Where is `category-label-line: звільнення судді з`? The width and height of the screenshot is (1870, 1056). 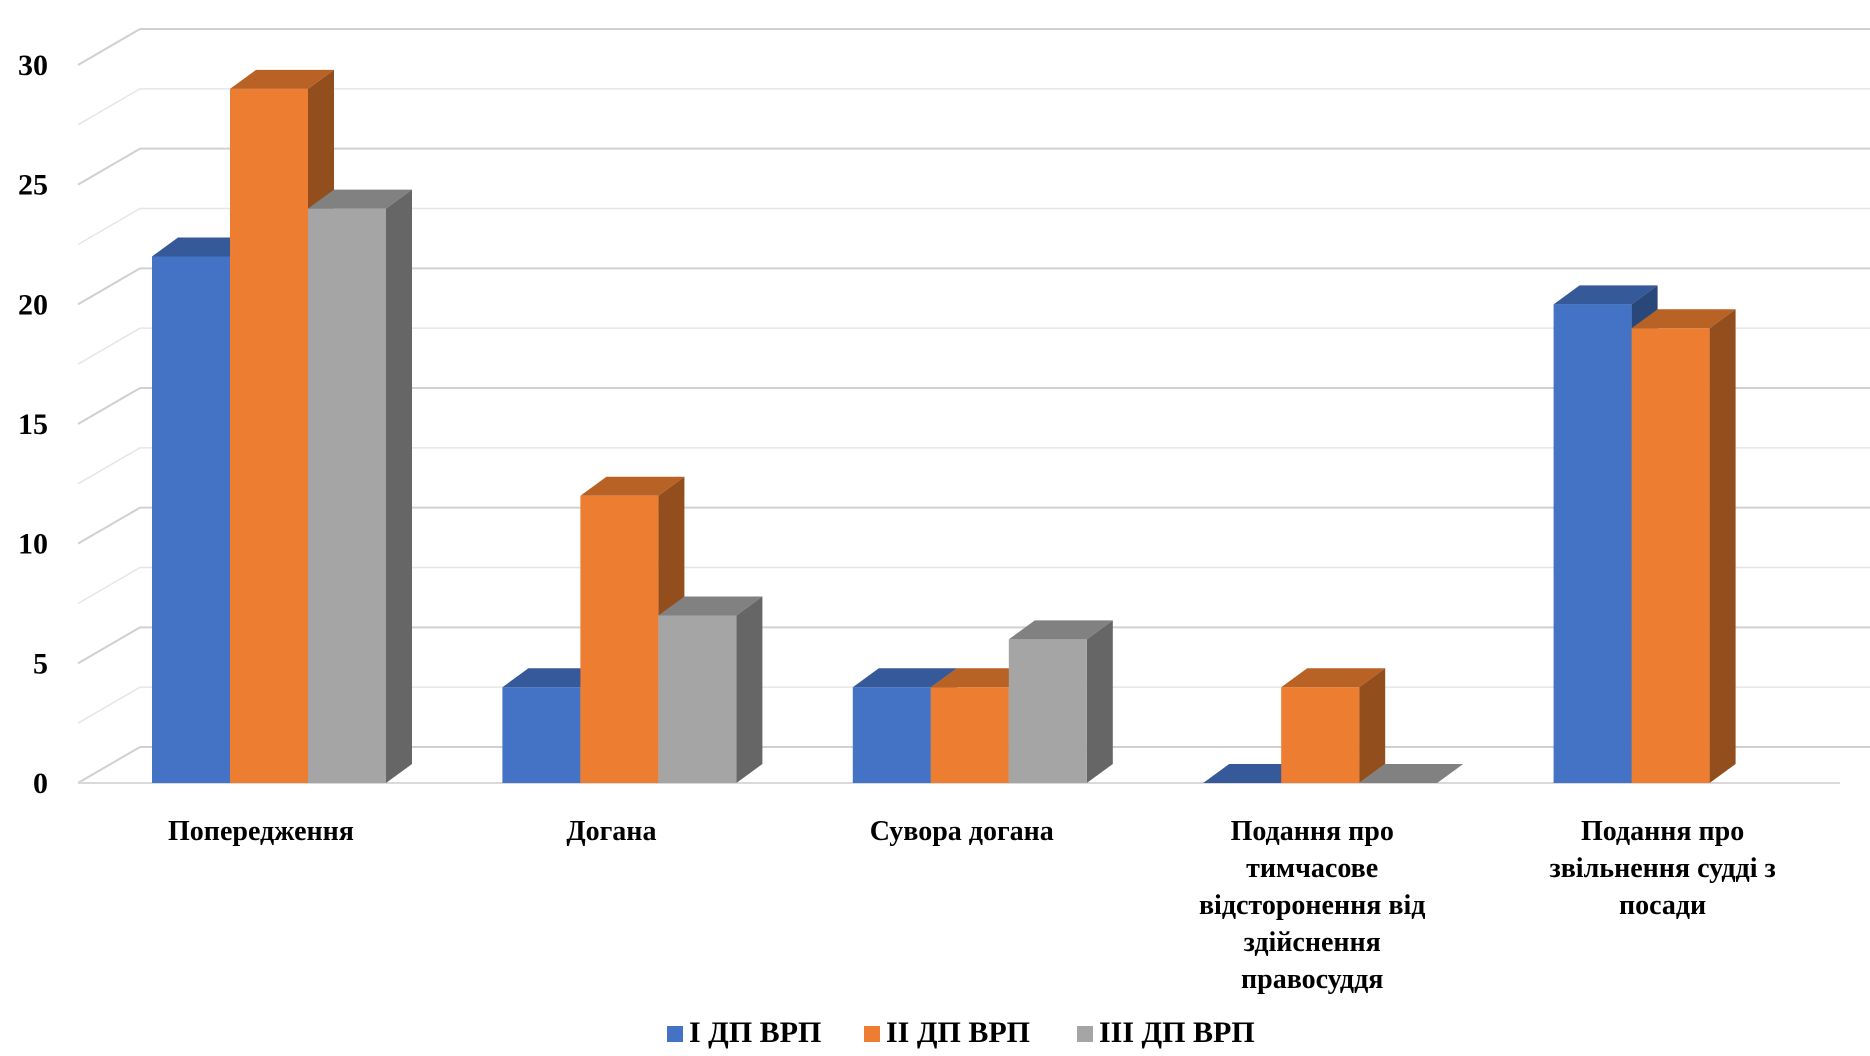 category-label-line: звільнення судді з is located at coordinates (1662, 868).